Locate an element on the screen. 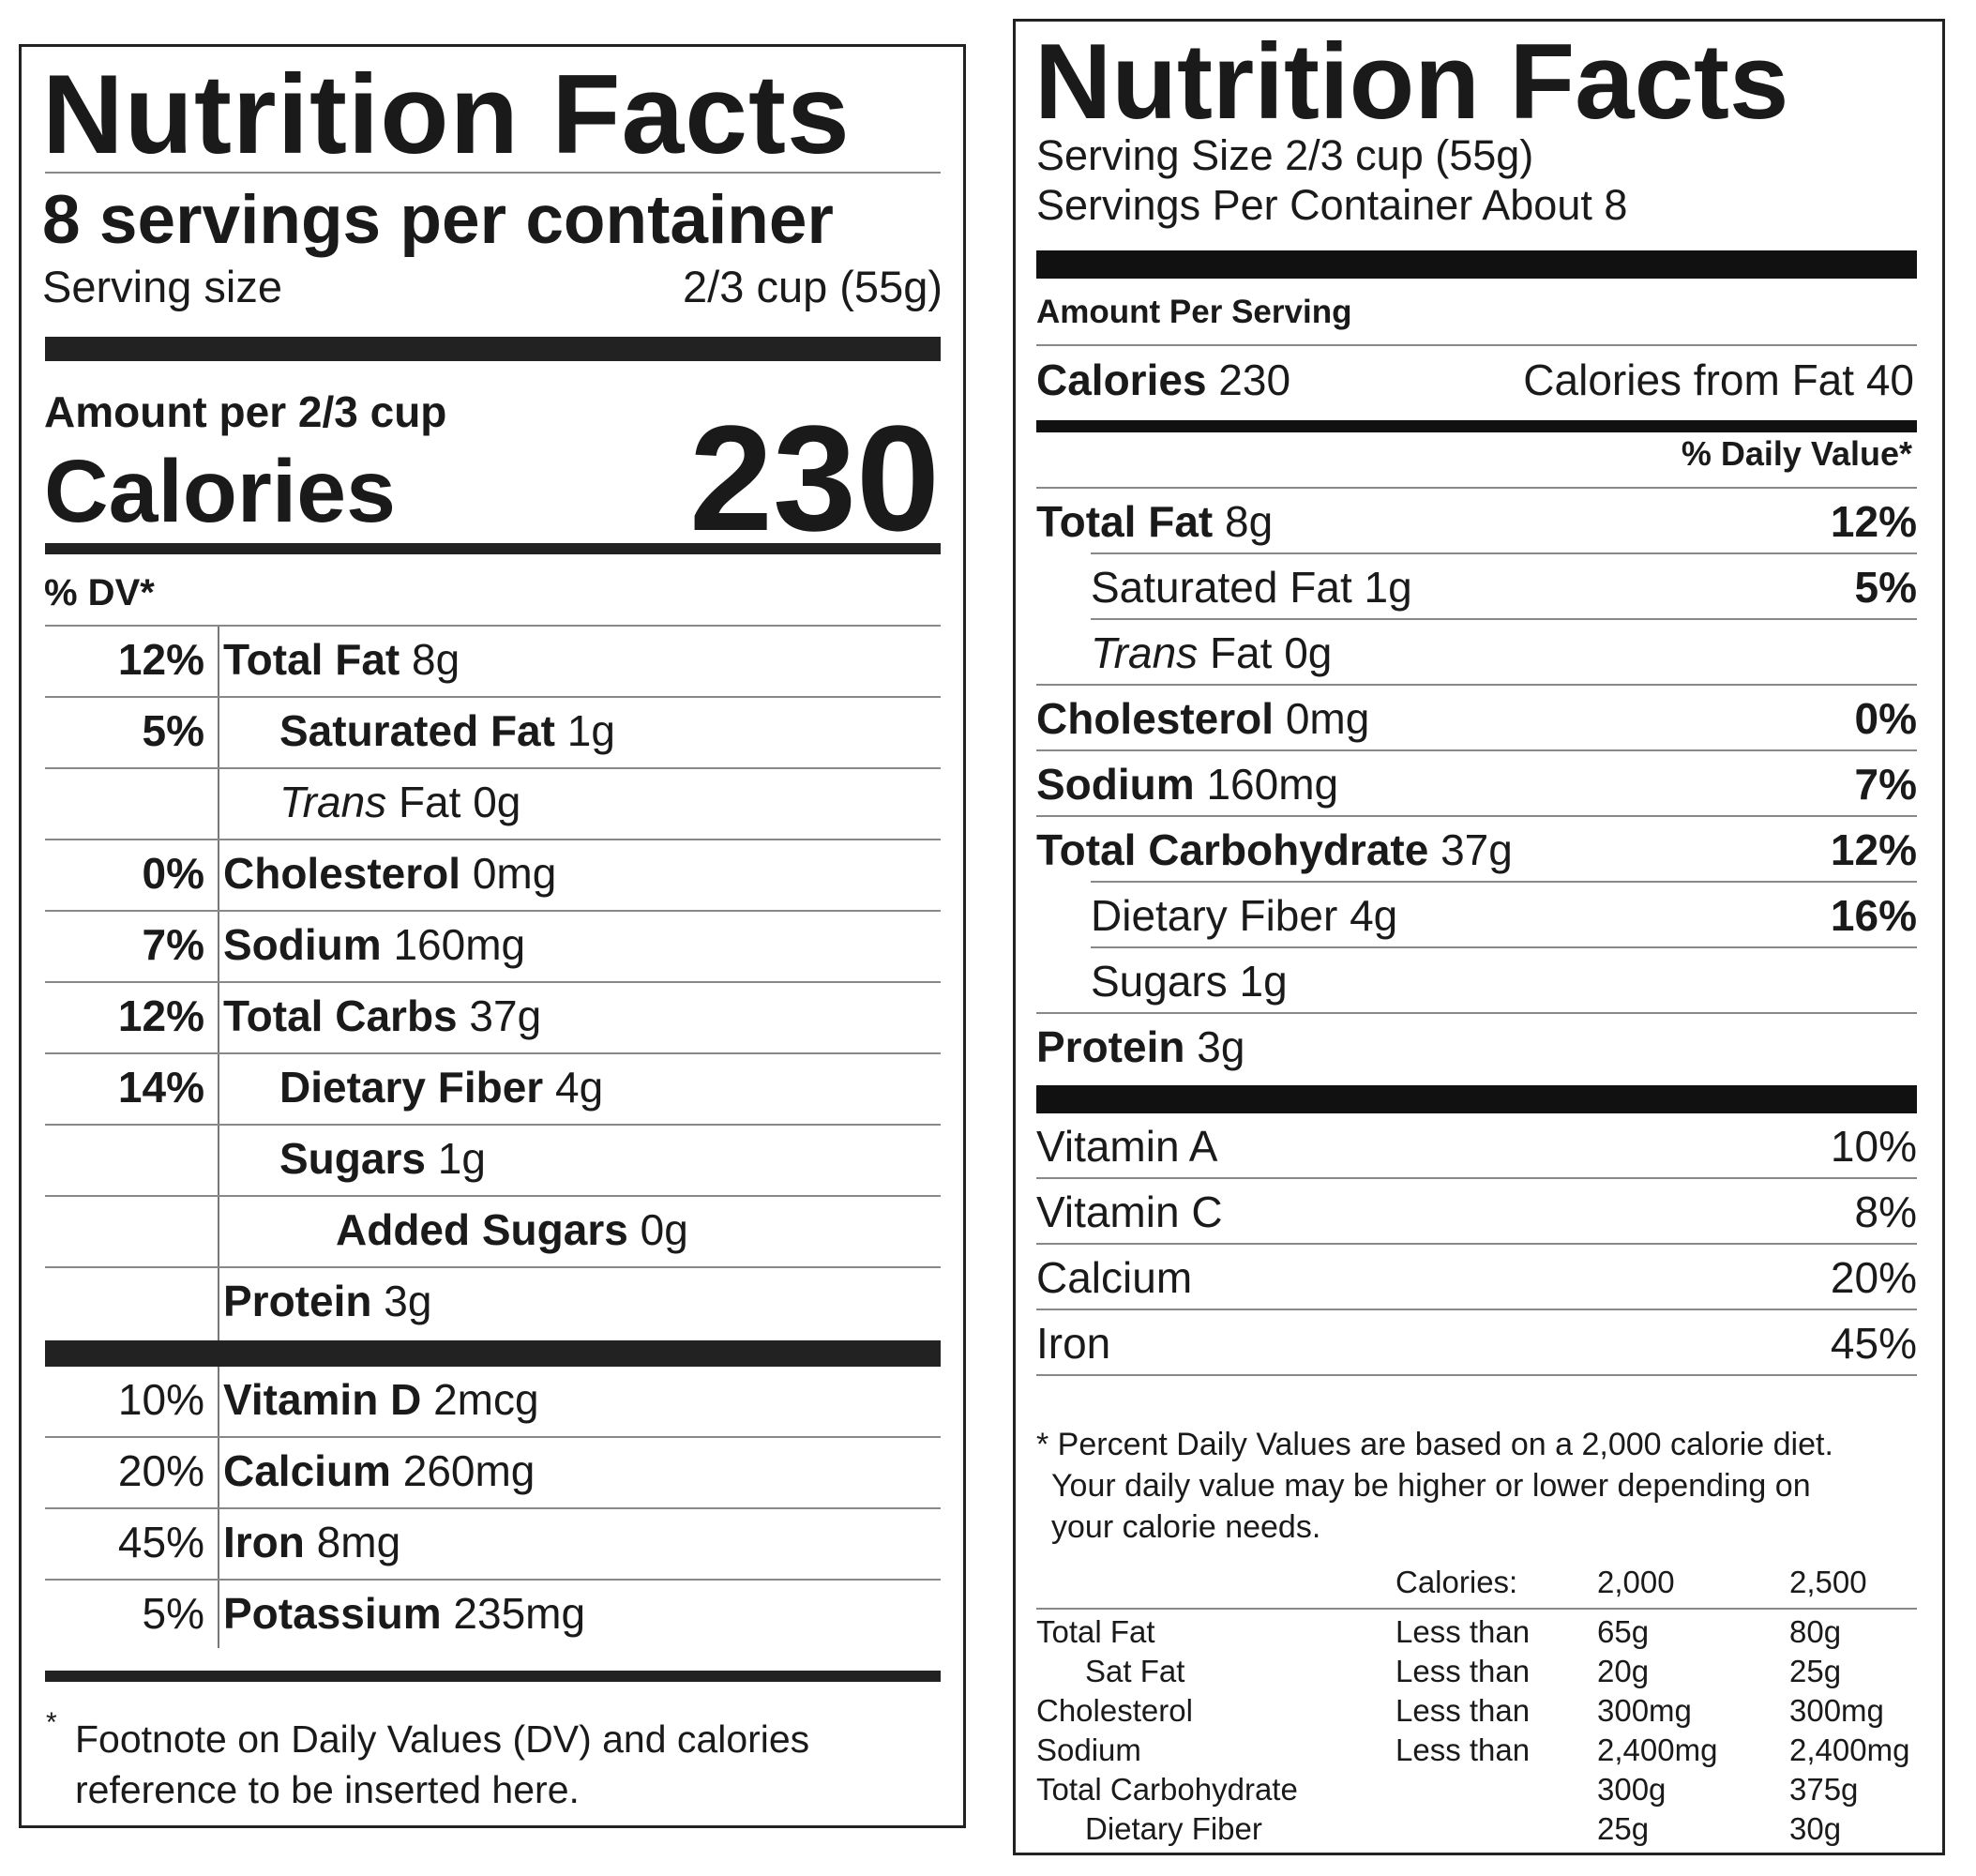  nutrient-name: Total Fat is located at coordinates (312, 659).